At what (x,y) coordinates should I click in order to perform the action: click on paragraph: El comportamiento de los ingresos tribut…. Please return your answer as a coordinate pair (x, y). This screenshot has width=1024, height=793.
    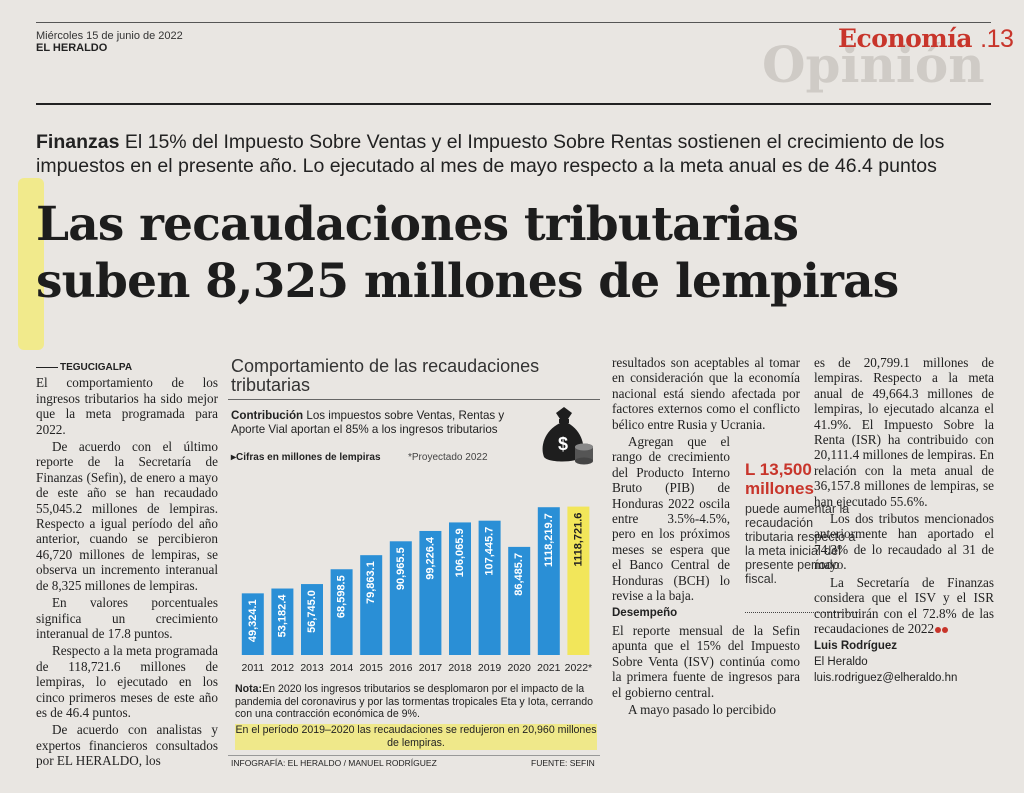
    Looking at the image, I should click on (127, 406).